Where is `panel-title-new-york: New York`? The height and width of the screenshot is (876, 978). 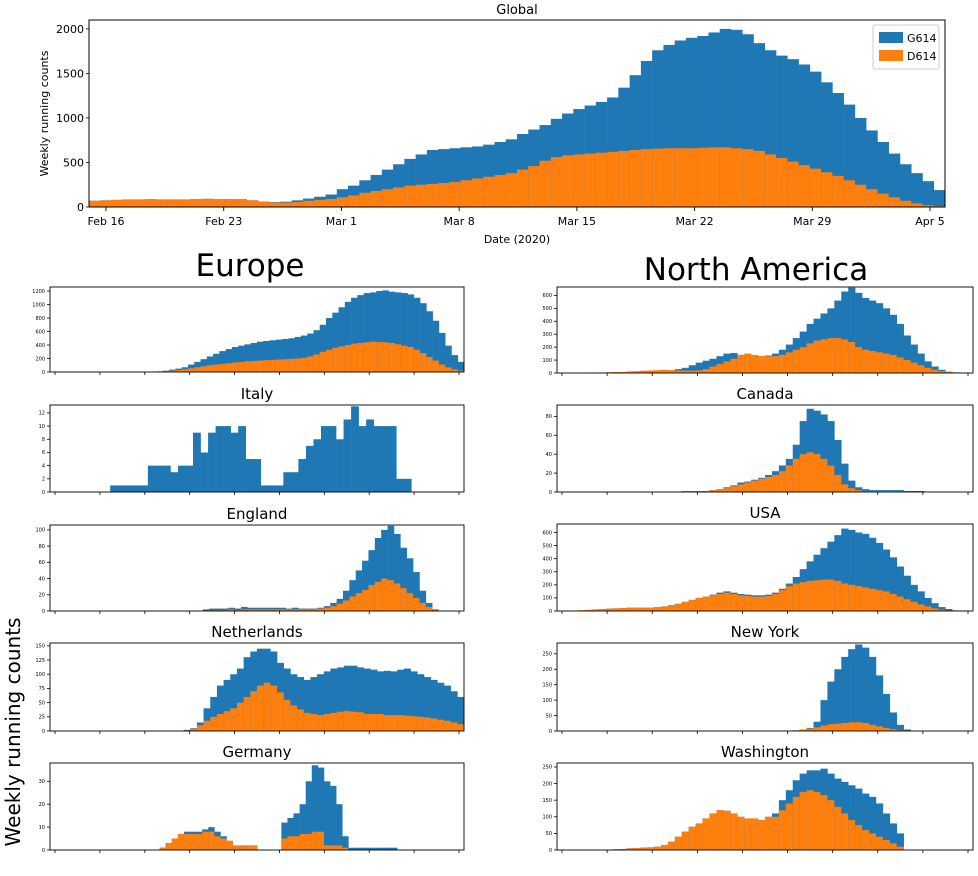 panel-title-new-york: New York is located at coordinates (765, 632).